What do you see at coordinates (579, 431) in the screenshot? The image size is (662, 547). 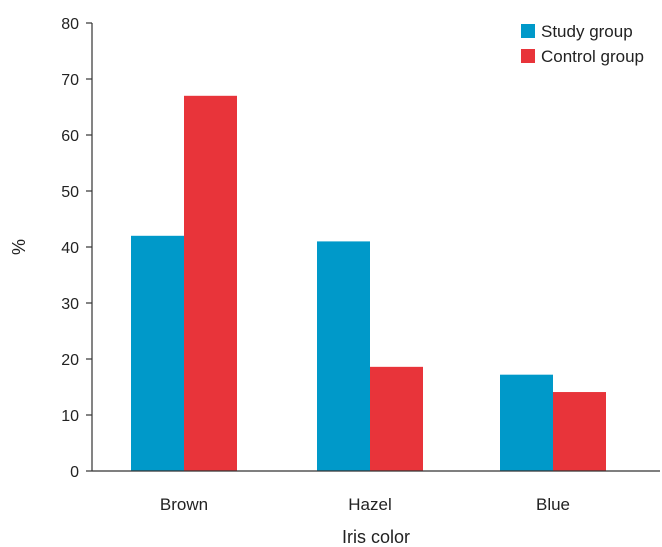 I see `bar-control-group-blue` at bounding box center [579, 431].